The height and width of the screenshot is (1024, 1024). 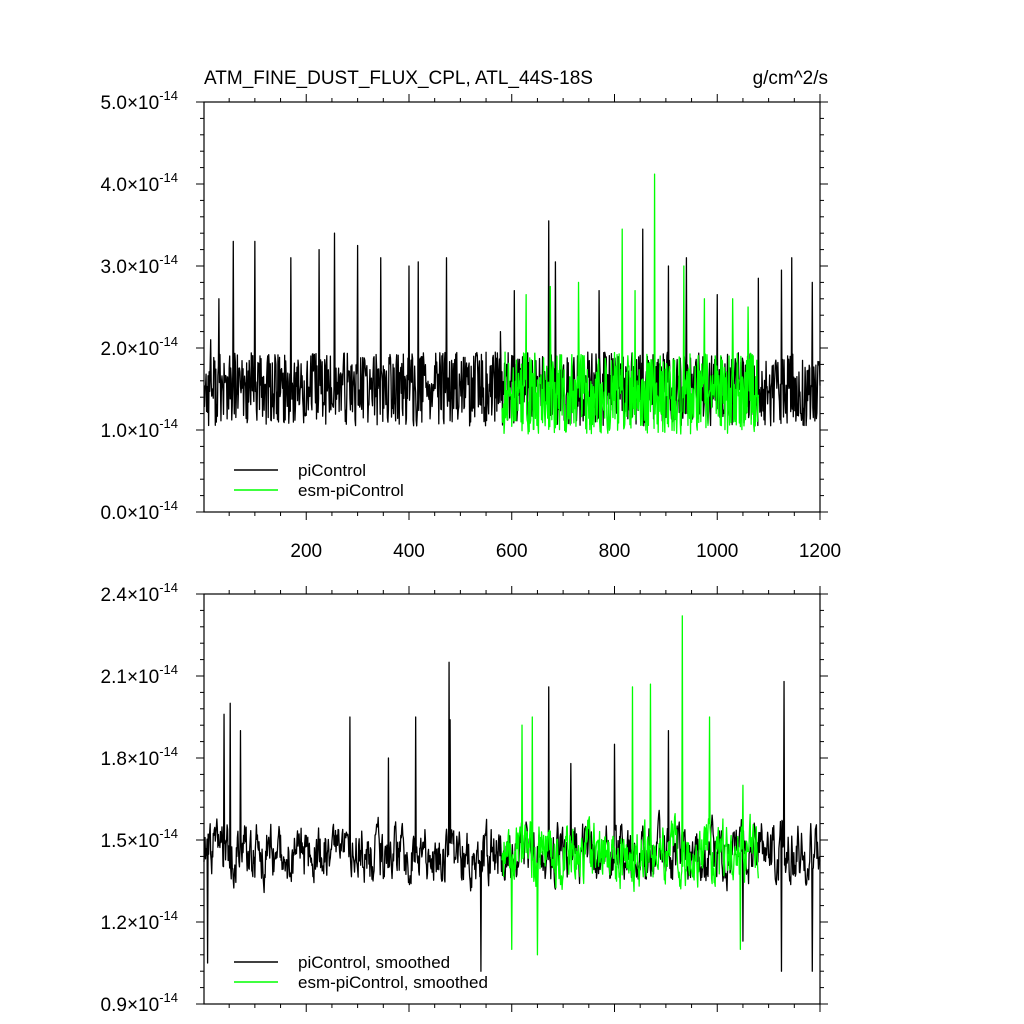 I want to click on legend-label-picontrol-smoothed: piControl, smoothed, so click(x=374, y=962).